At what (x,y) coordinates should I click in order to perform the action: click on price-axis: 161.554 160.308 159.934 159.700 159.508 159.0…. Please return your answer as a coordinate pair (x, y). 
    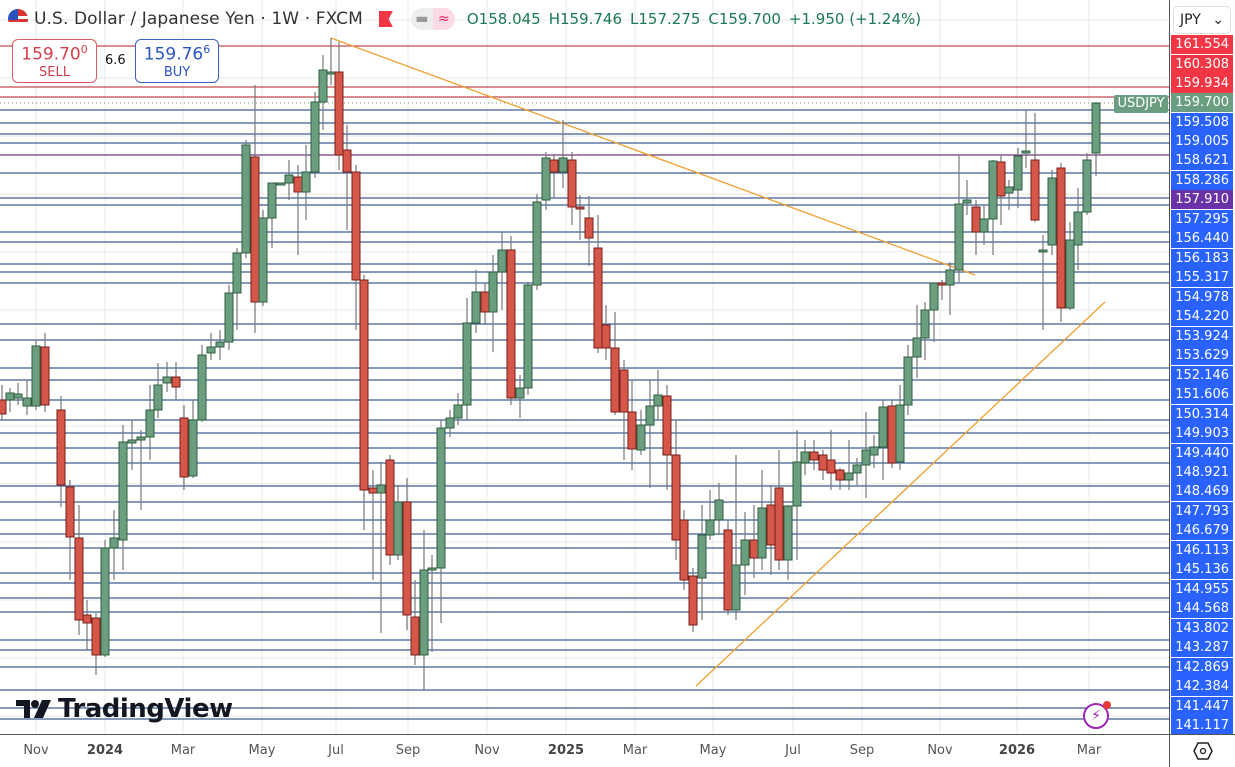
    Looking at the image, I should click on (1202, 367).